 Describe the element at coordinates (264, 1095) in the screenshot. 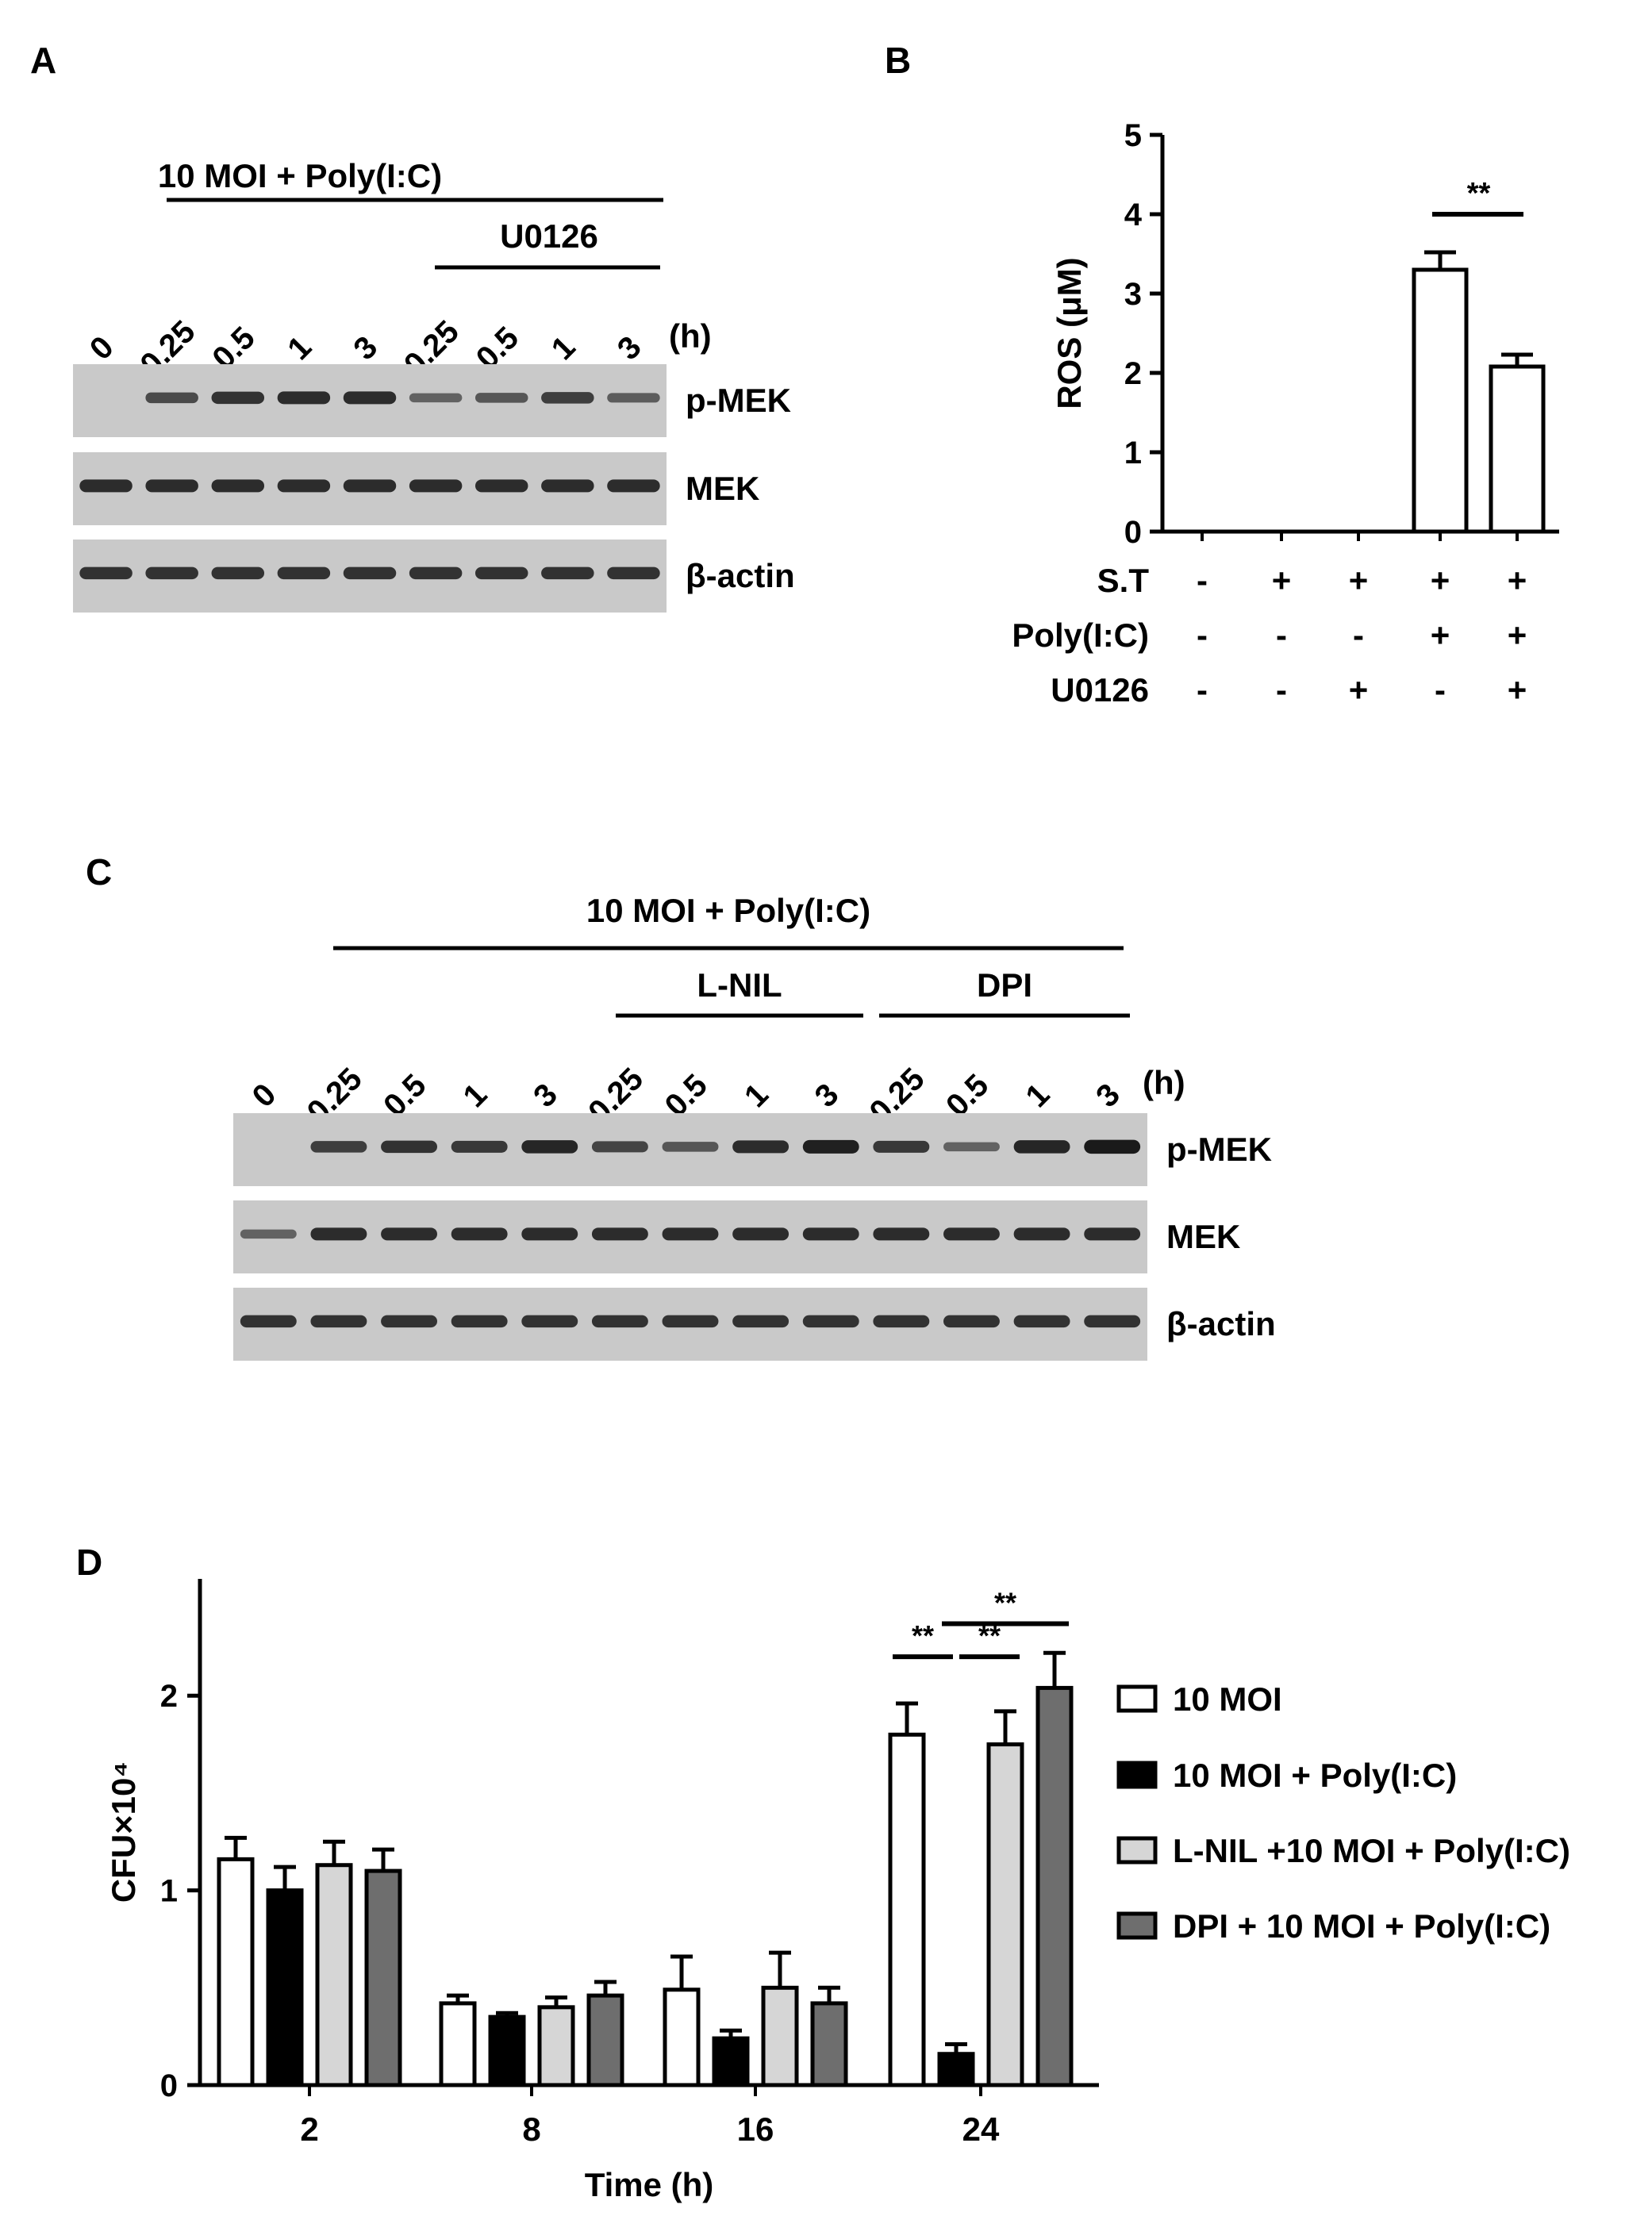

I see `lane-label: 0` at that location.